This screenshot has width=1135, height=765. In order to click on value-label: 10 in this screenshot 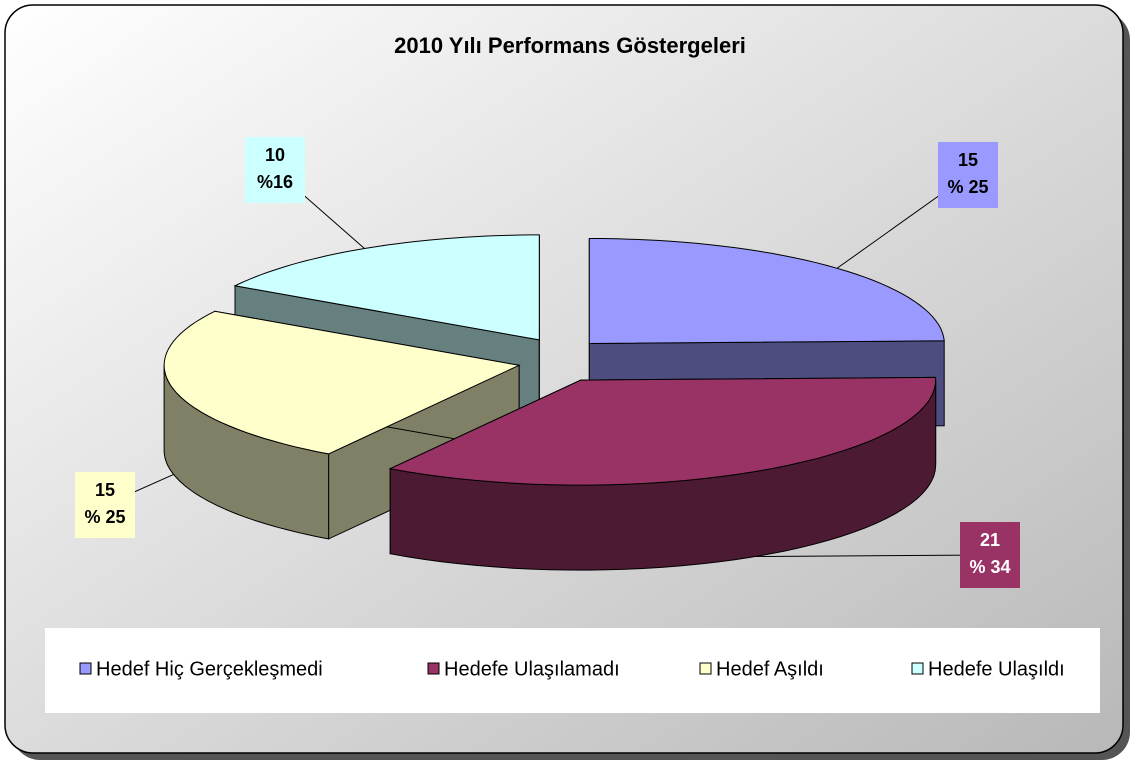, I will do `click(275, 155)`.